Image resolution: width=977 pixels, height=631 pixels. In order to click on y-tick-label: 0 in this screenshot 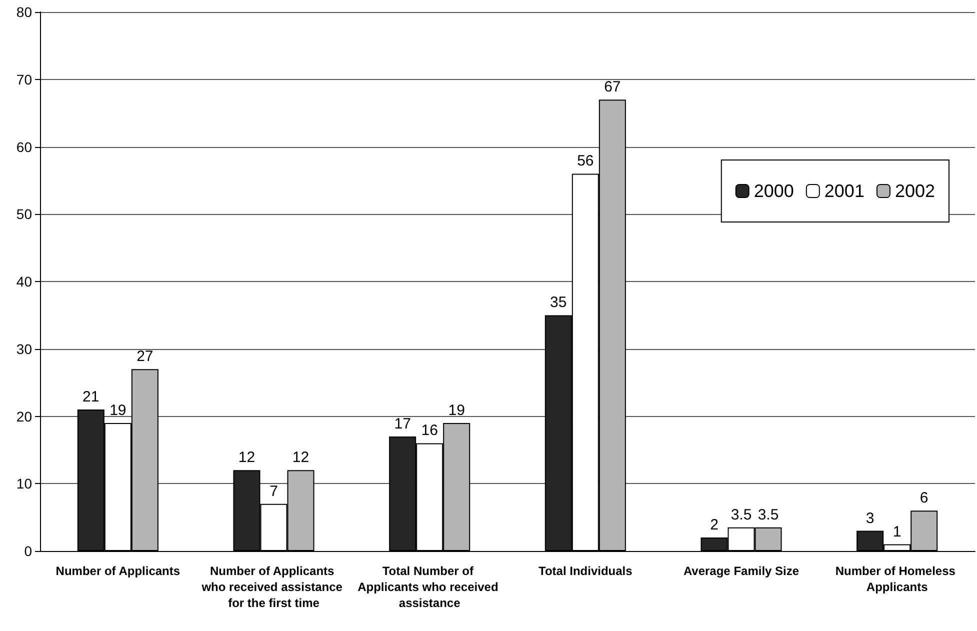, I will do `click(28, 551)`.